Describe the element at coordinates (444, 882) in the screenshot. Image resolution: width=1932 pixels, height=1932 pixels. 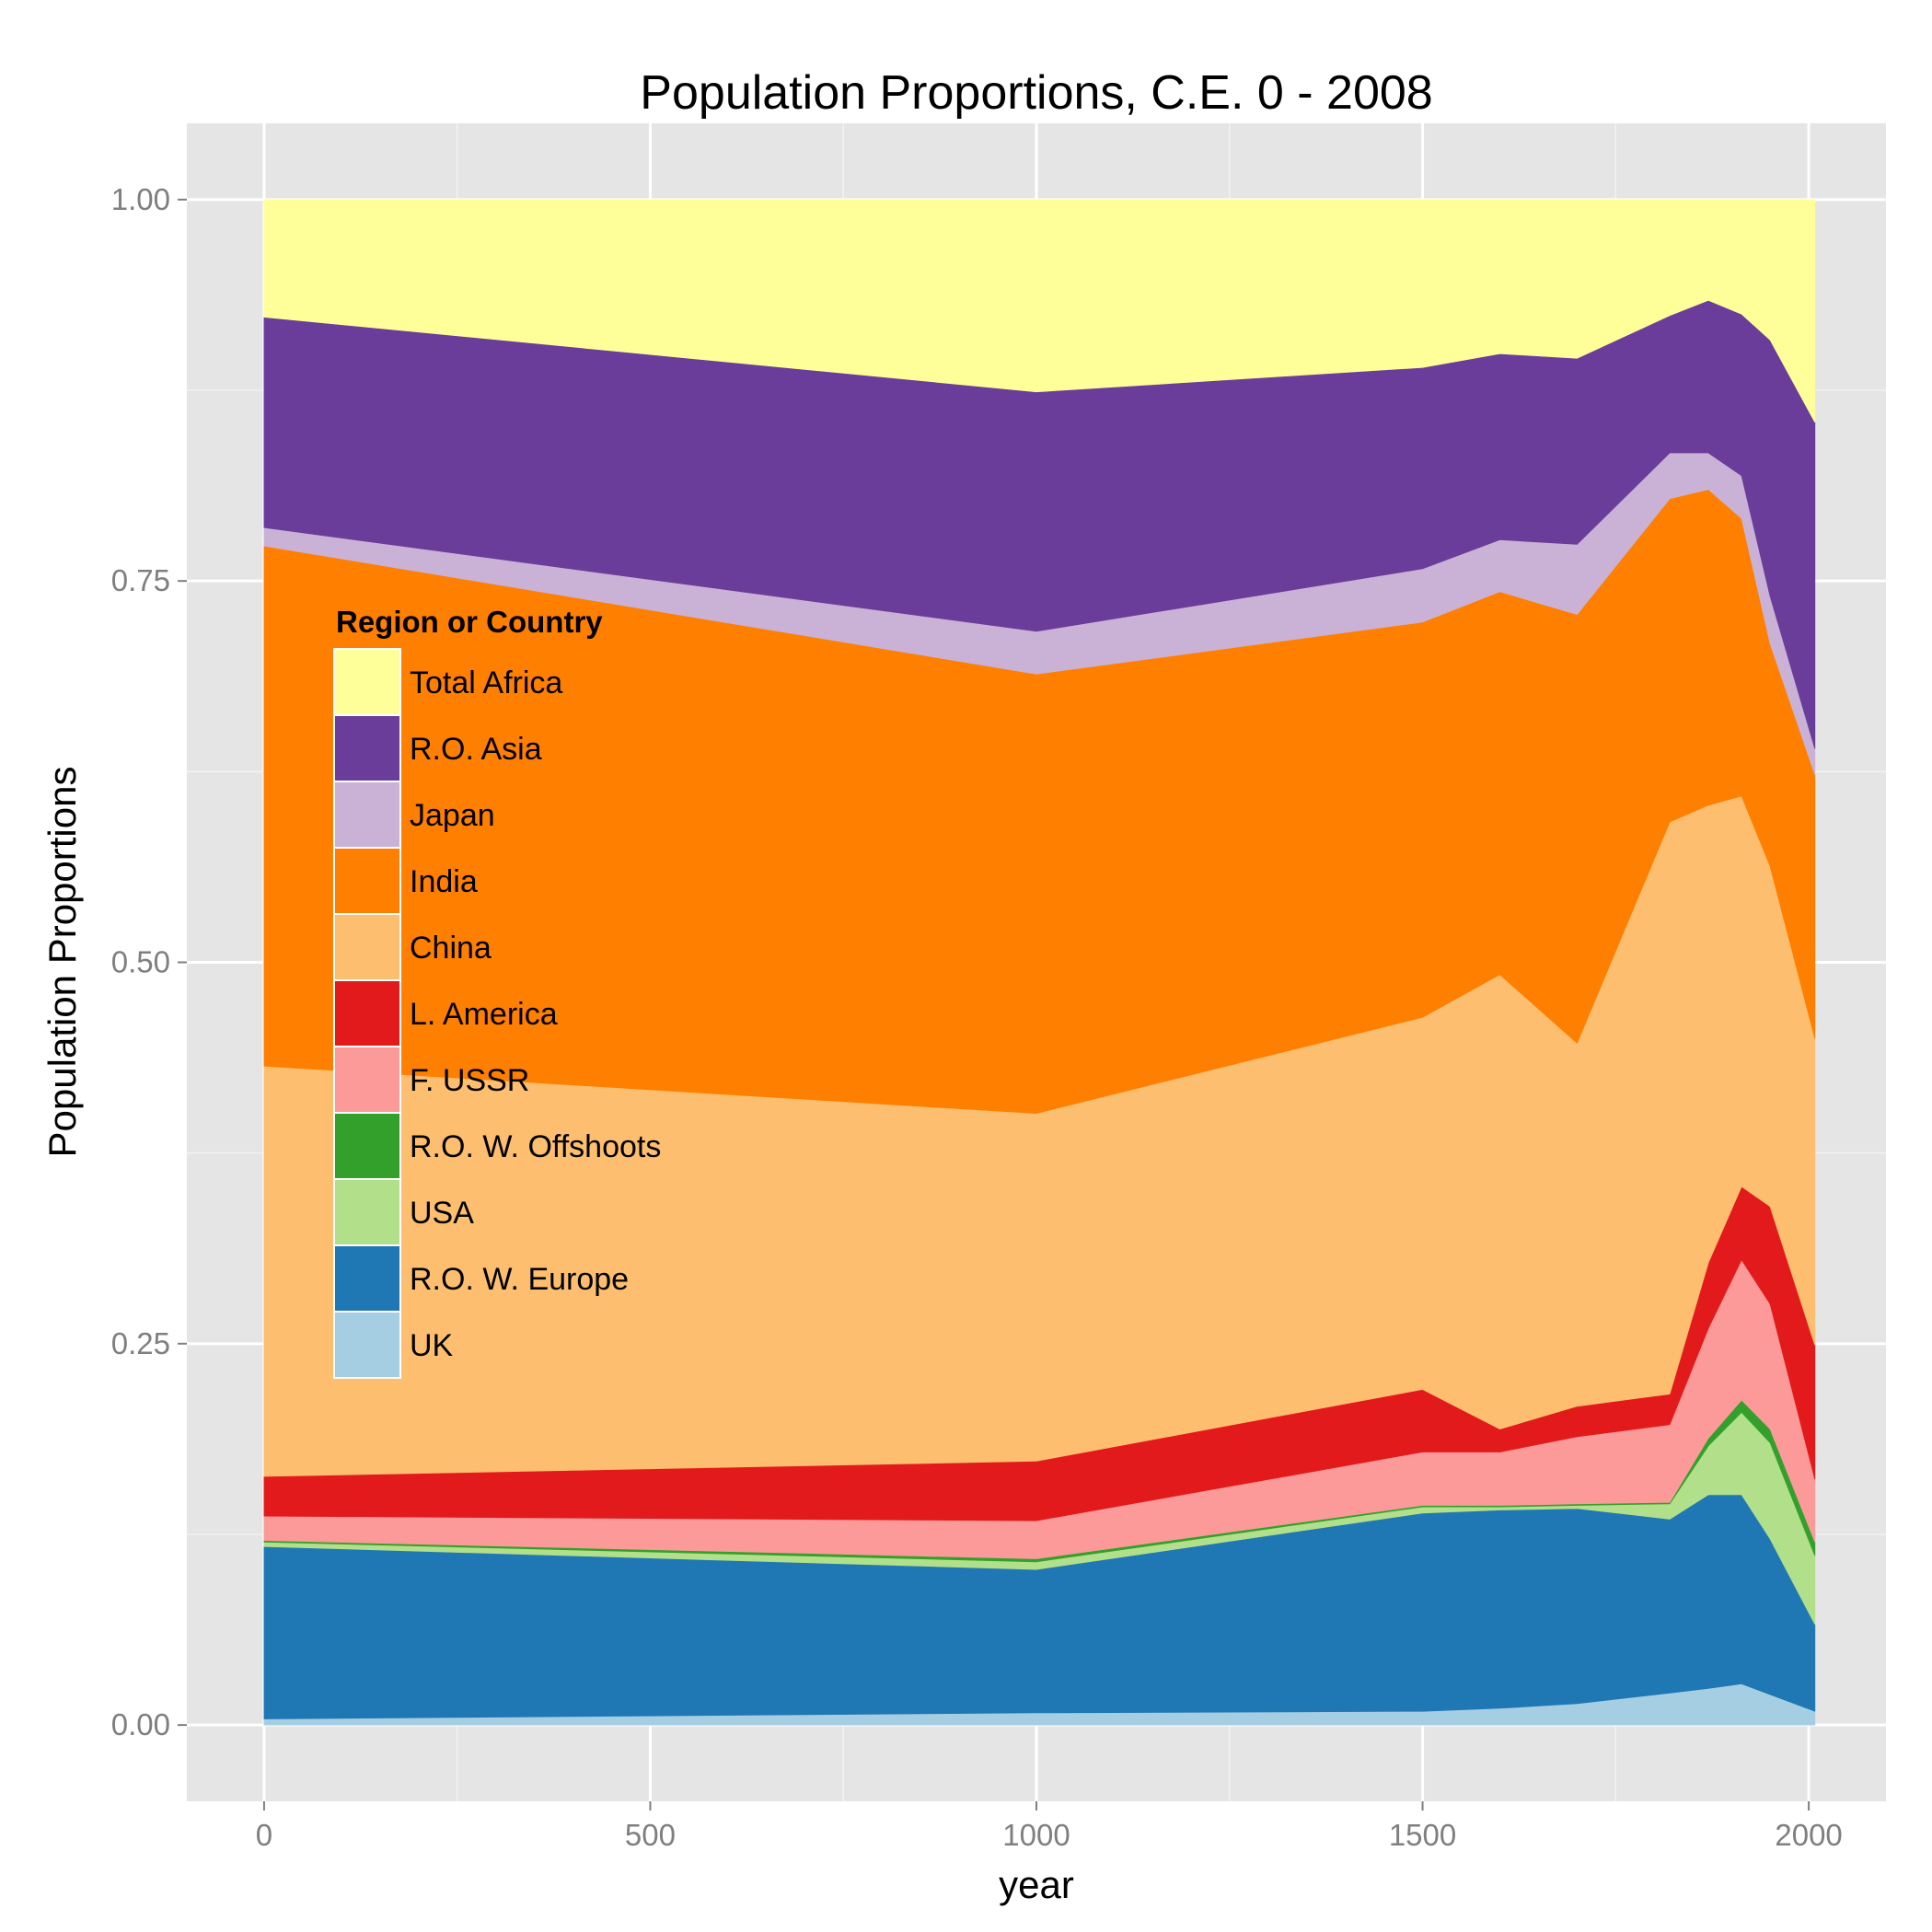
I see `legend-label-india: India` at that location.